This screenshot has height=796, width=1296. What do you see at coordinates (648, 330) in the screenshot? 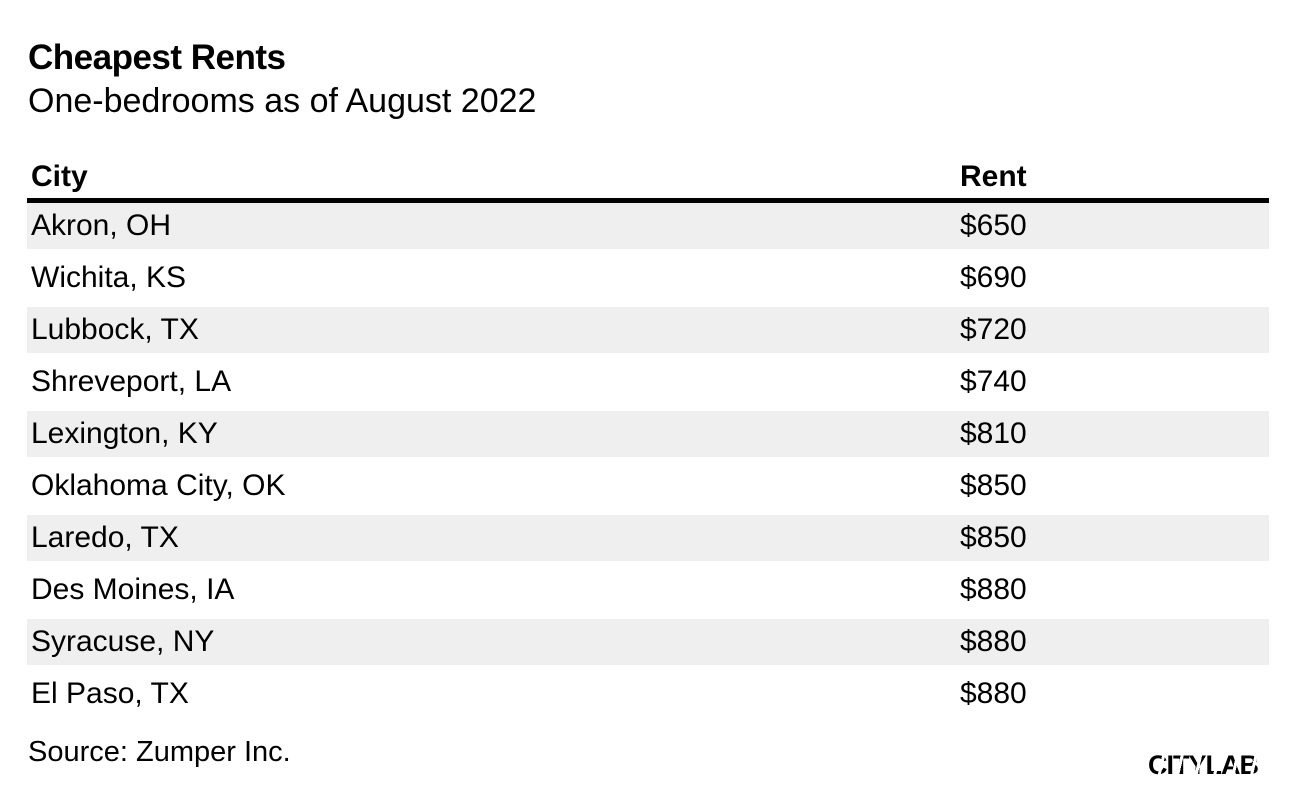
I see `table-row: Lubbock, TX $720` at bounding box center [648, 330].